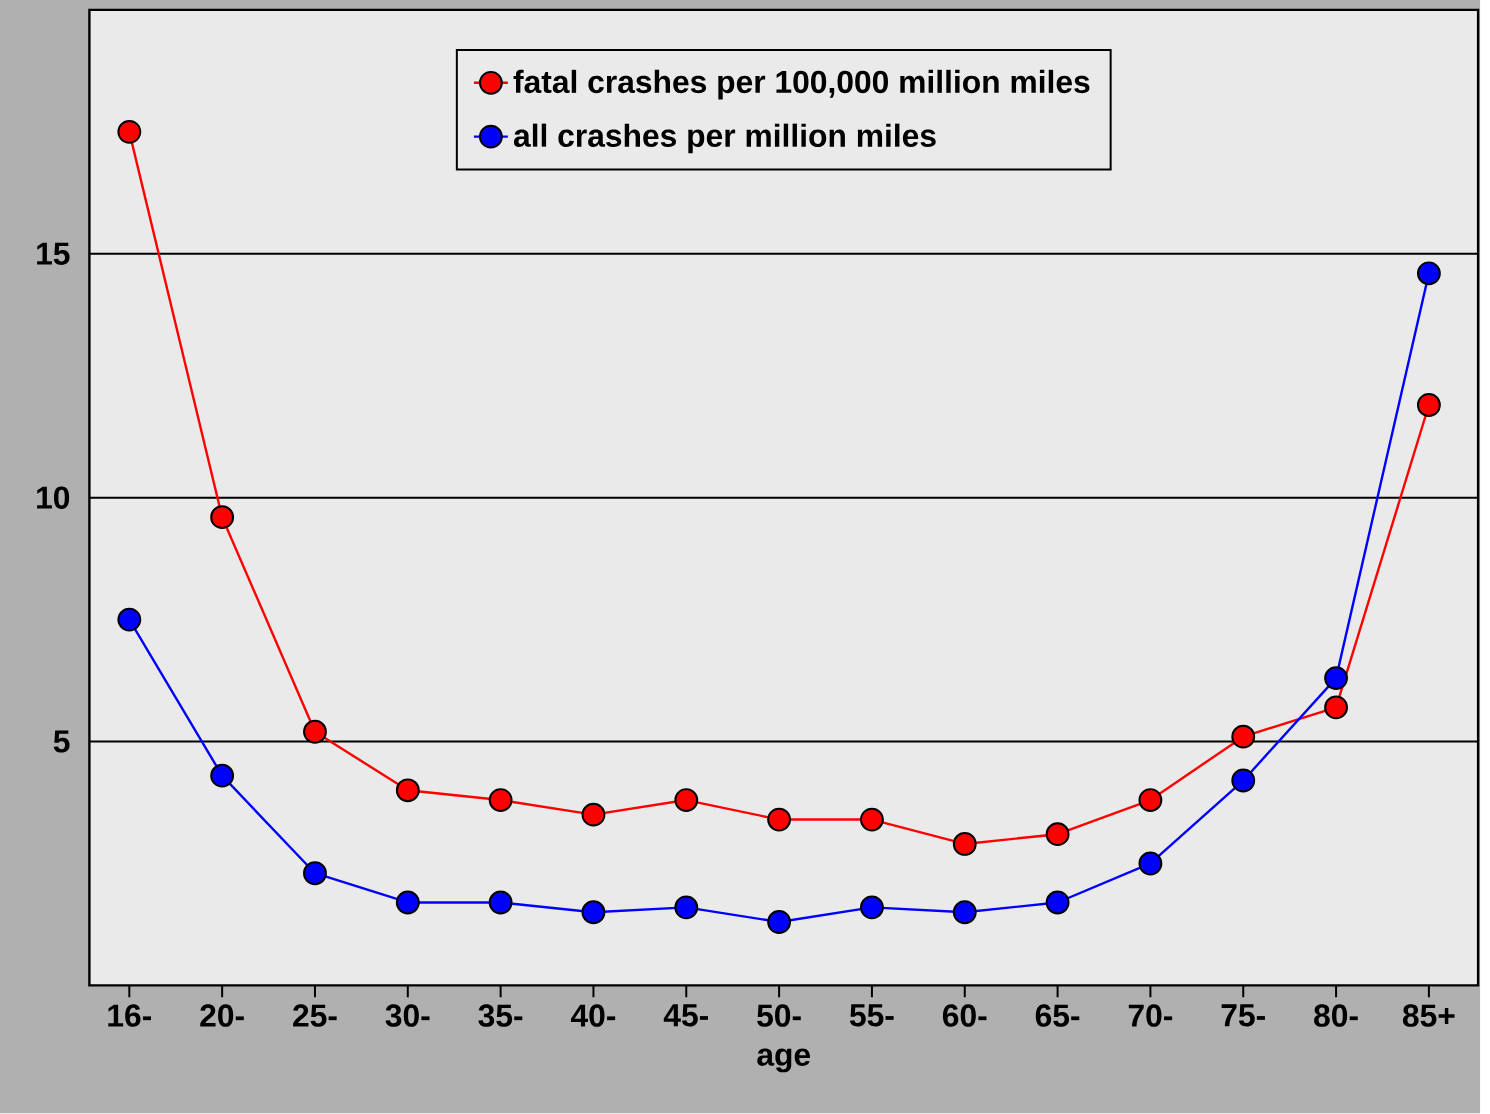  I want to click on x-tick-label: 55-, so click(871, 1015).